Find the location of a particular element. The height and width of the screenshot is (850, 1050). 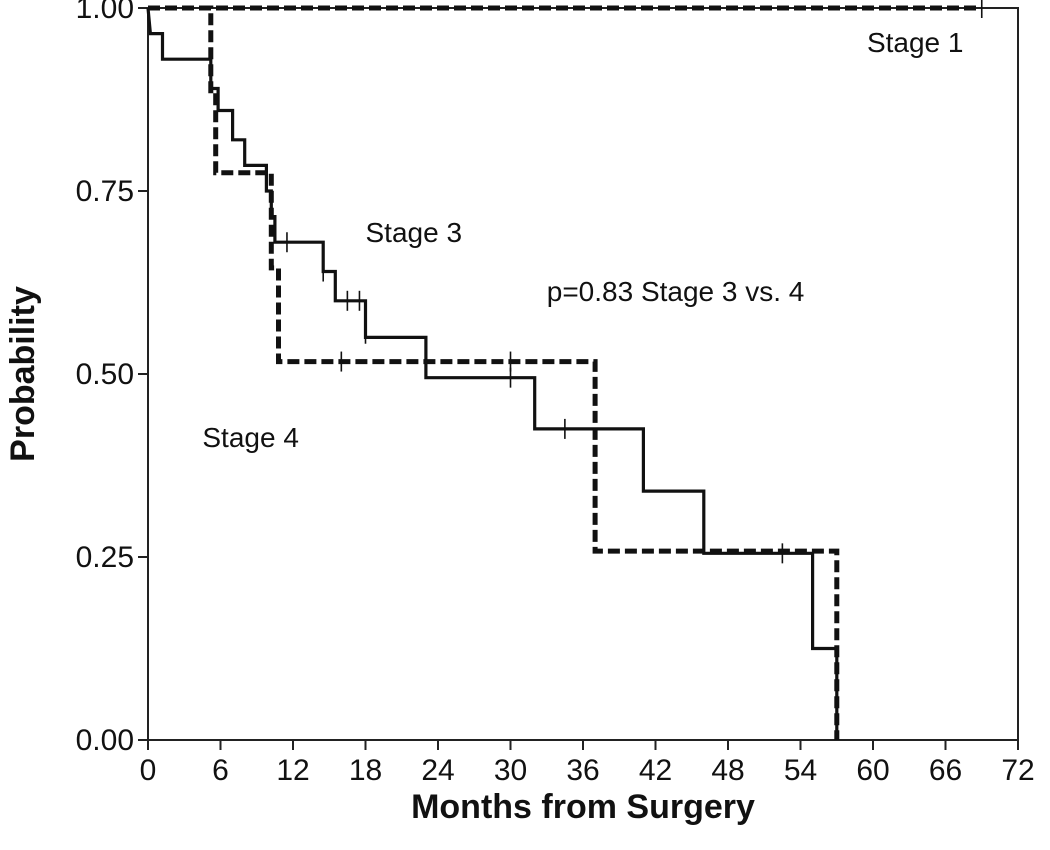

x-tick-label: 66 is located at coordinates (945, 770).